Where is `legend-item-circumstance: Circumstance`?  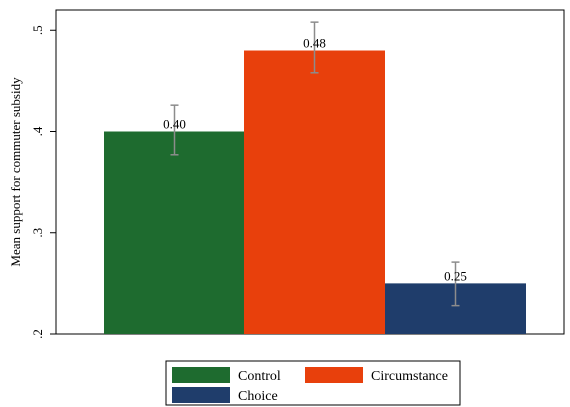 legend-item-circumstance: Circumstance is located at coordinates (376, 375).